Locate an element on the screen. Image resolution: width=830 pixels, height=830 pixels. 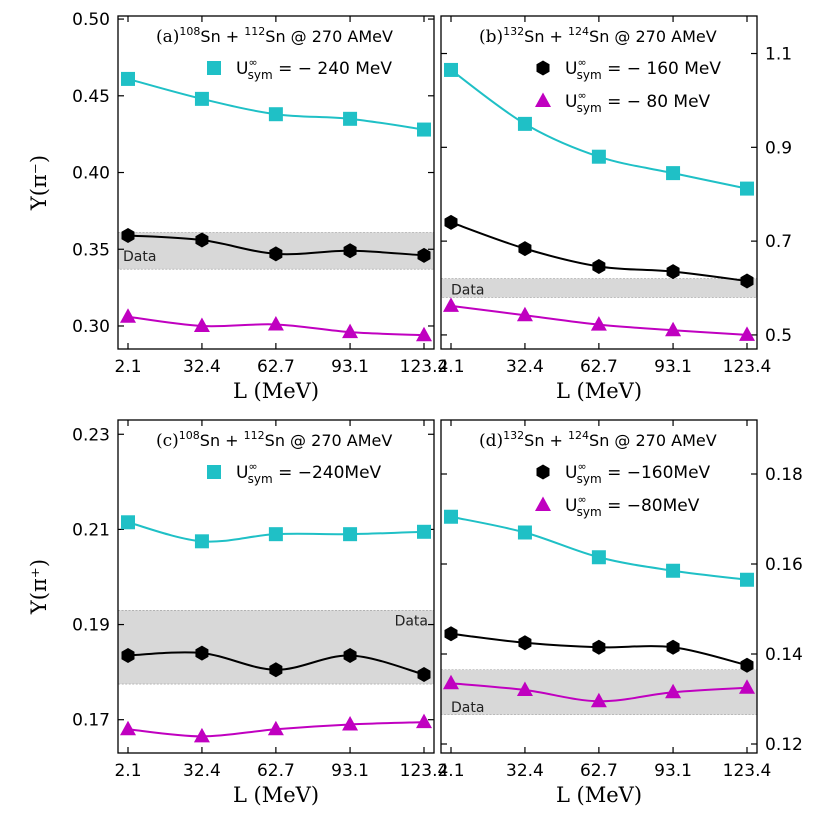
legend-entry: U∞ sym = −240MeV is located at coordinates (309, 473).